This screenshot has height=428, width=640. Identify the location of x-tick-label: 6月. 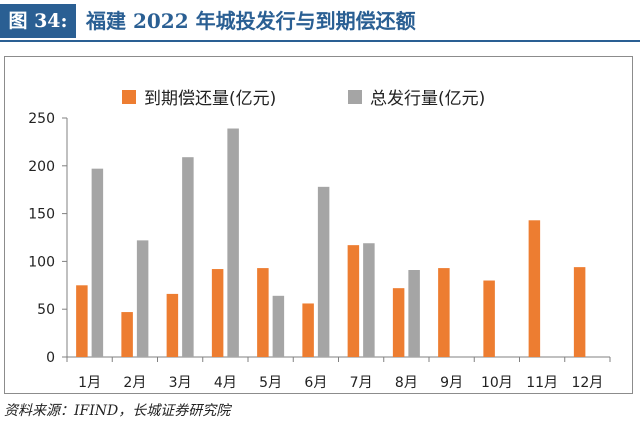
(315, 383).